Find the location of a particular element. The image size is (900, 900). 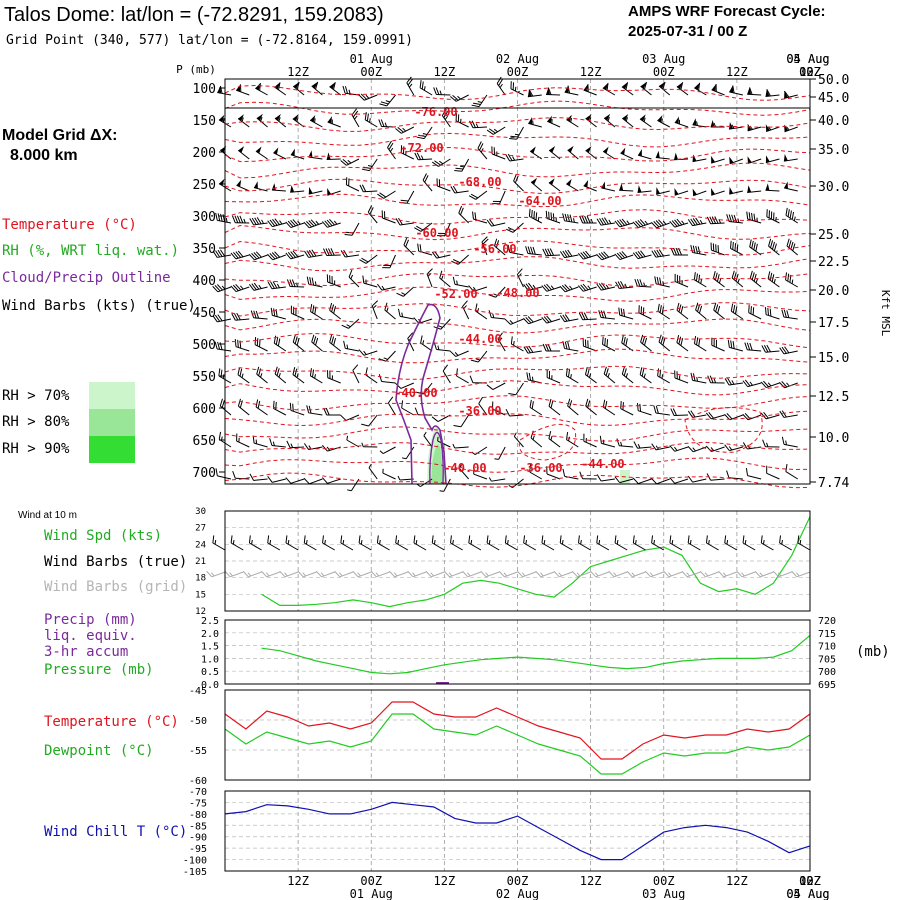

height-tick-label: 20.0 is located at coordinates (833, 291).